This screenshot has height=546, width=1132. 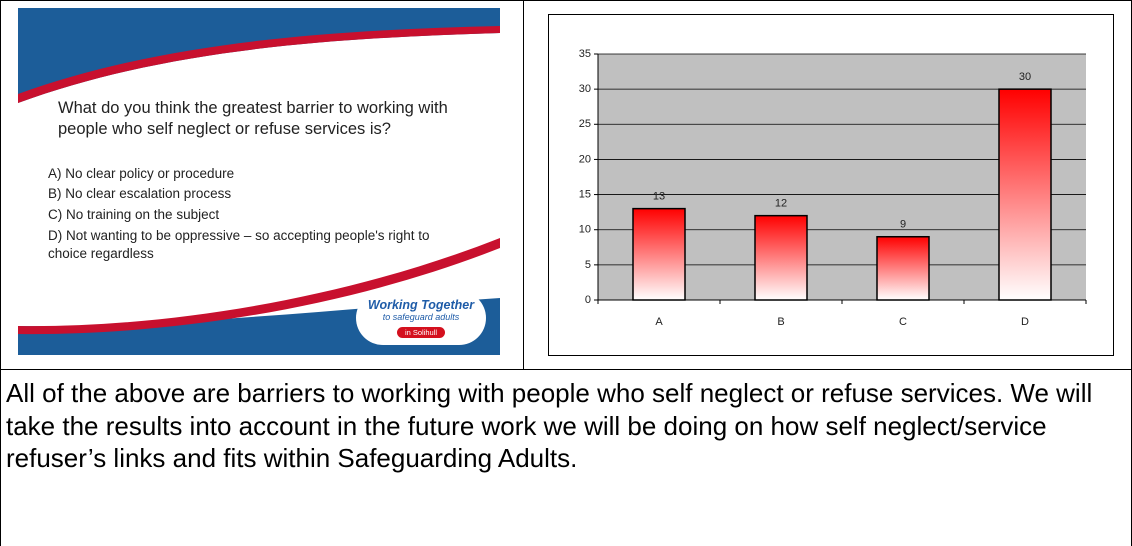 I want to click on y-tick-label: 15, so click(x=585, y=194).